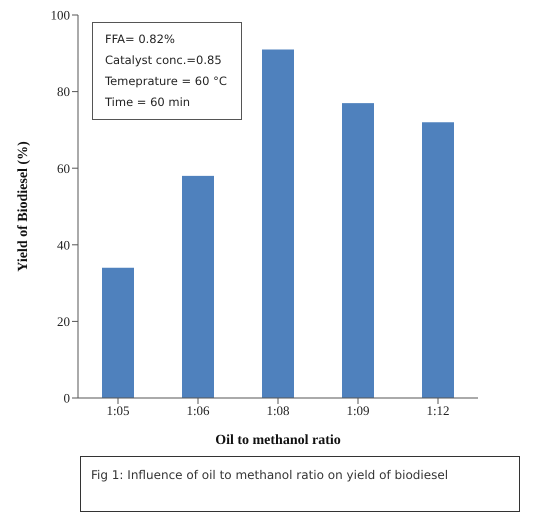  I want to click on y-tick-label: 80, so click(63, 92).